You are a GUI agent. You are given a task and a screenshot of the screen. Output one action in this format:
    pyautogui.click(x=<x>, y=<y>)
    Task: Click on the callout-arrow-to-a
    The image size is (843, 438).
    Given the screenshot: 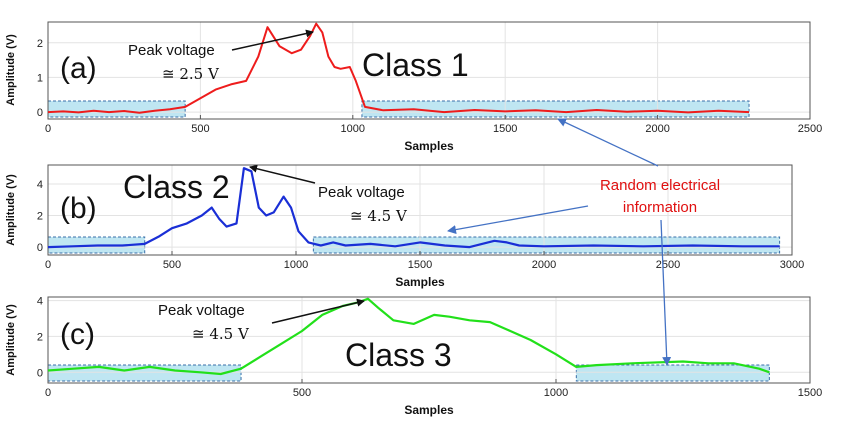 What is the action you would take?
    pyautogui.click(x=608, y=142)
    